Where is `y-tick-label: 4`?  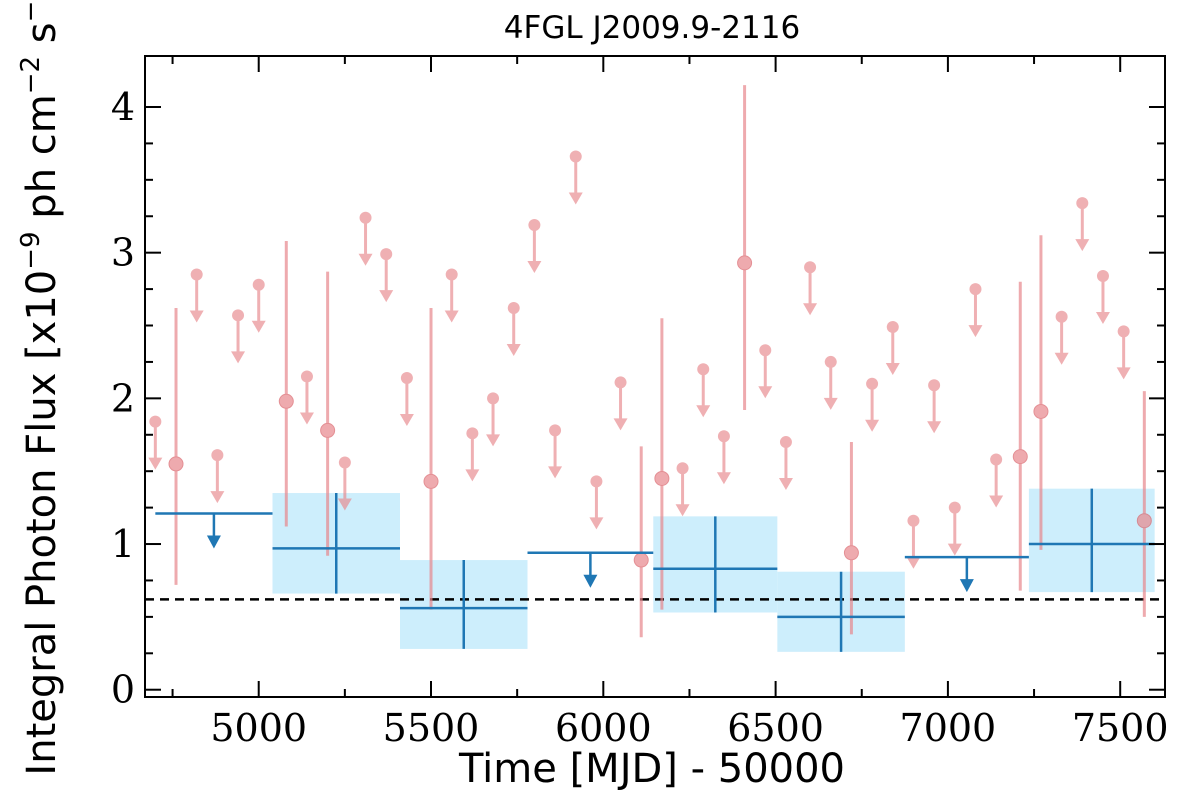
y-tick-label: 4 is located at coordinates (123, 107).